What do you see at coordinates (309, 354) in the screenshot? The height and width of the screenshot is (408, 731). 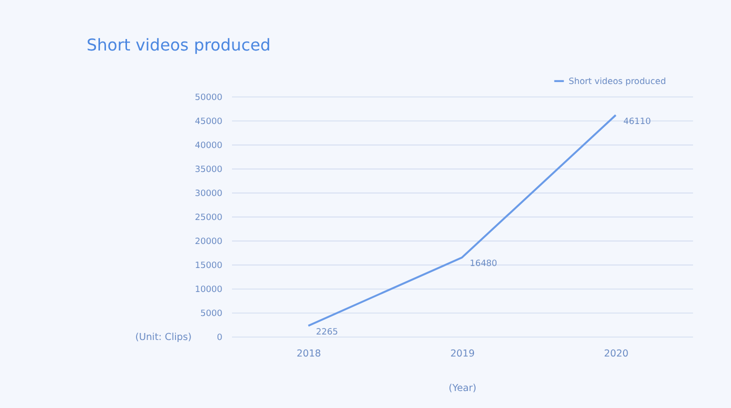 I see `x-tick-label: 2018` at bounding box center [309, 354].